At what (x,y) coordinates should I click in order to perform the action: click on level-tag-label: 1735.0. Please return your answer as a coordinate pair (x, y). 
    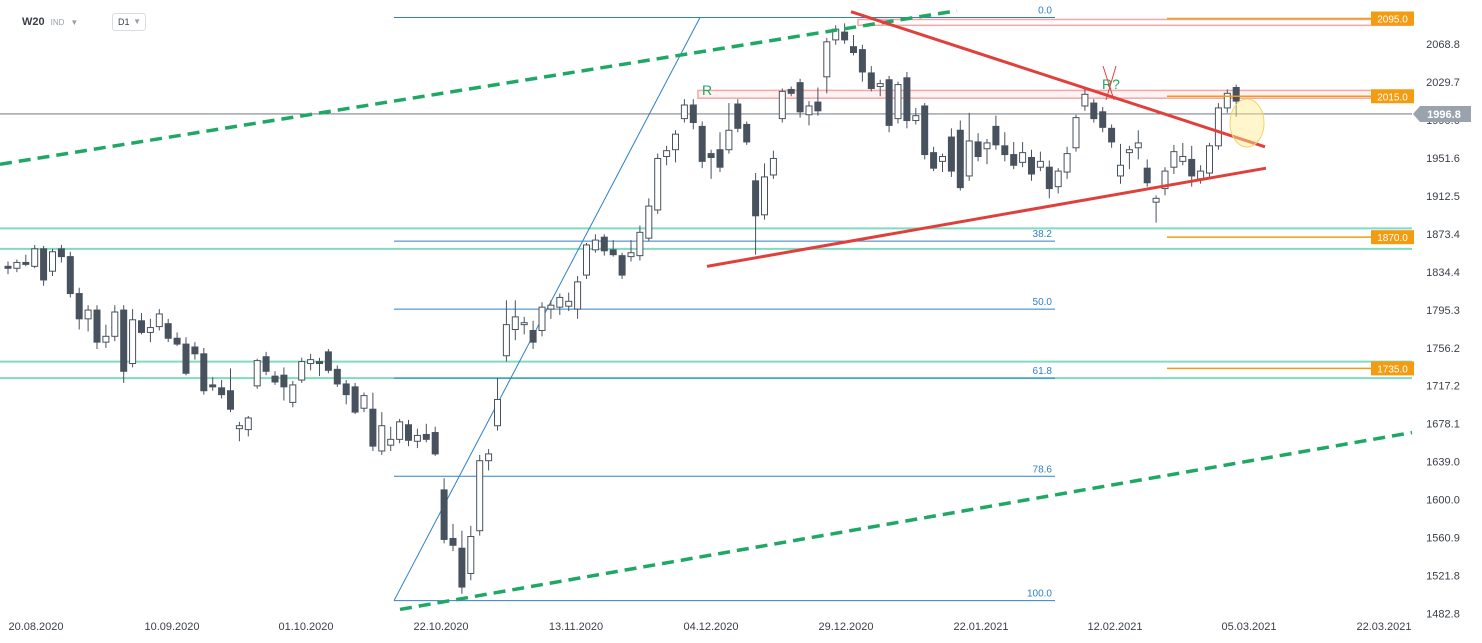
    Looking at the image, I should click on (1392, 369).